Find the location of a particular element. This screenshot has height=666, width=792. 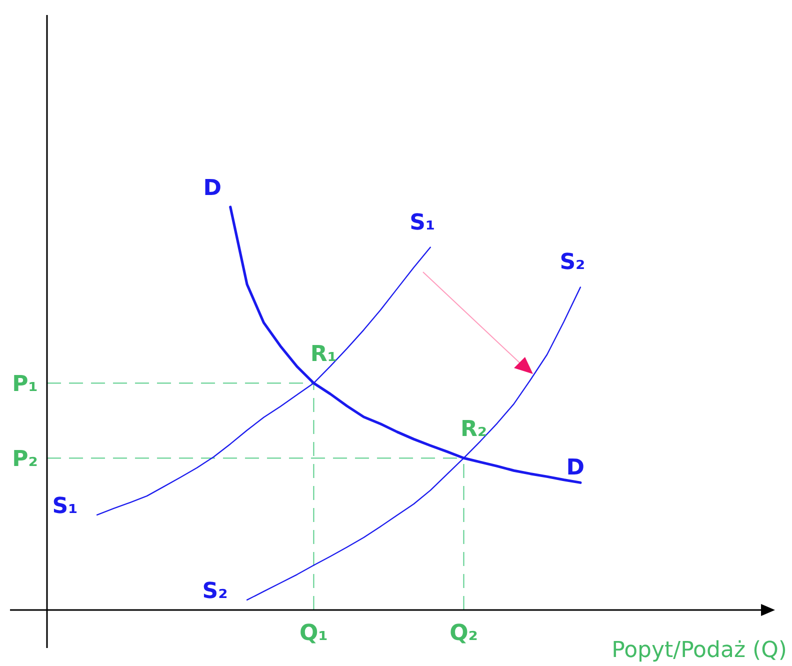

x-tick-label: Q₁ is located at coordinates (314, 633).